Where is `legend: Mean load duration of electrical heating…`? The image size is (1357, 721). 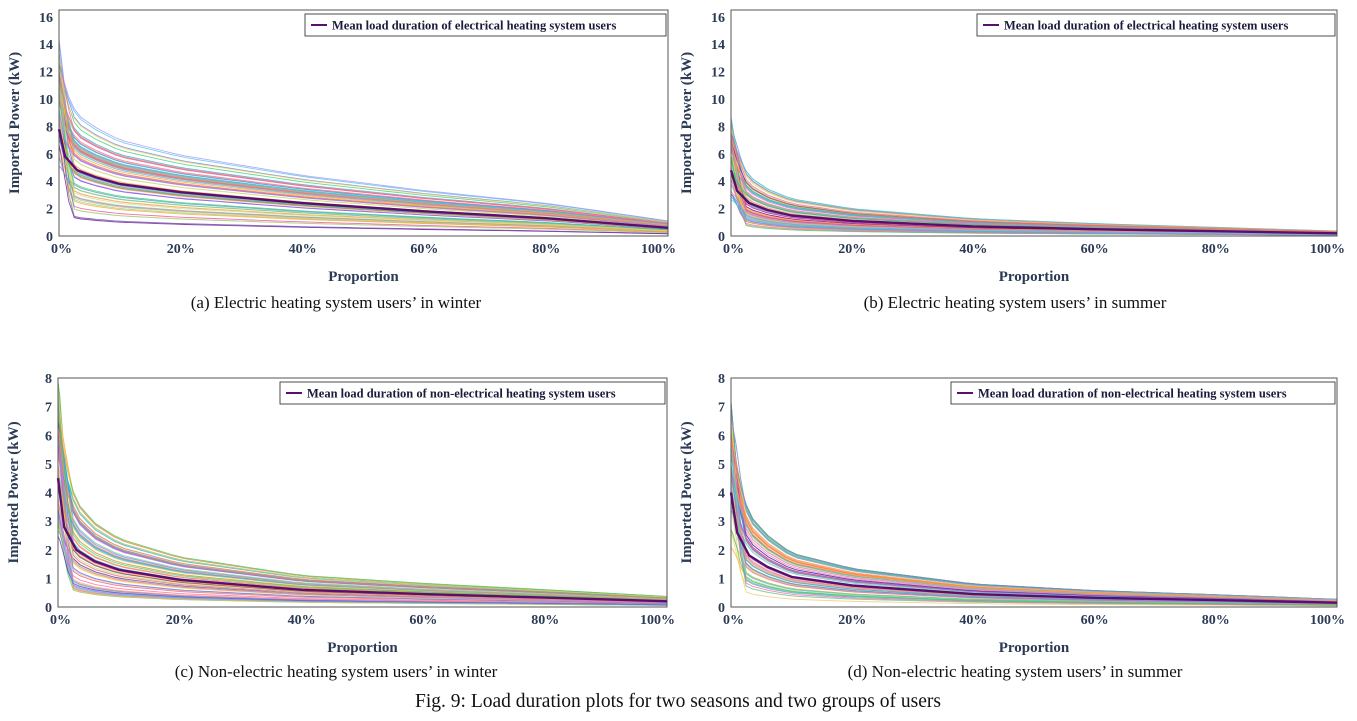 legend: Mean load duration of electrical heating… is located at coordinates (485, 25).